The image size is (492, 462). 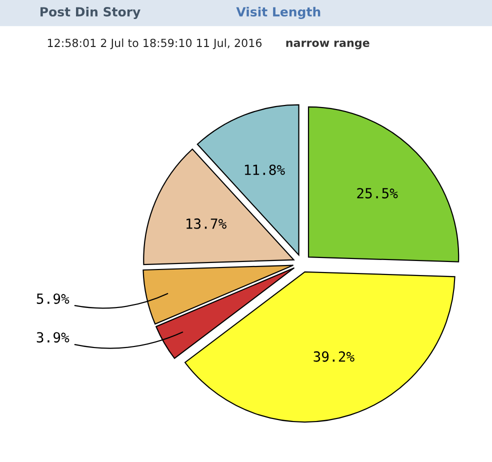 What do you see at coordinates (90, 13) in the screenshot?
I see `text: Post Din Story` at bounding box center [90, 13].